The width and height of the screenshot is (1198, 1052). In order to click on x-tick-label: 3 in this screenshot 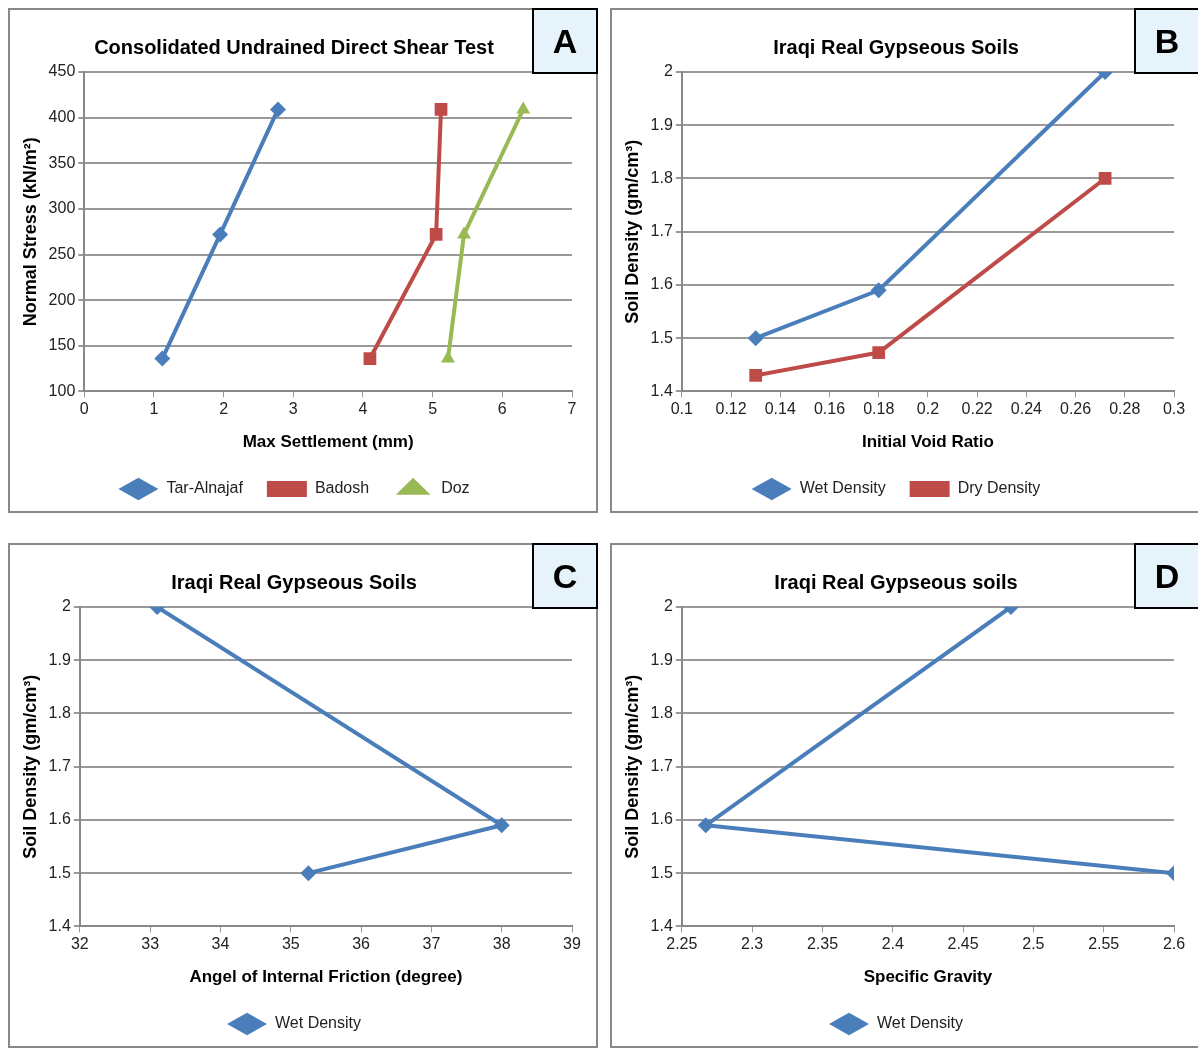, I will do `click(293, 409)`.